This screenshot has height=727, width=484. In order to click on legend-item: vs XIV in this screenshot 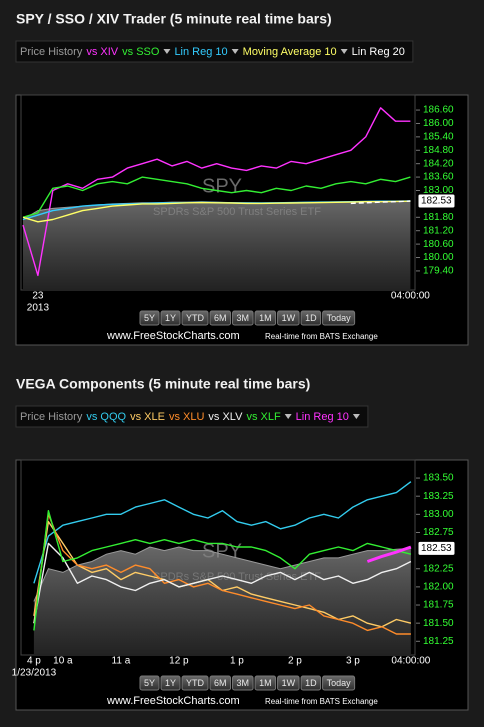, I will do `click(102, 52)`.